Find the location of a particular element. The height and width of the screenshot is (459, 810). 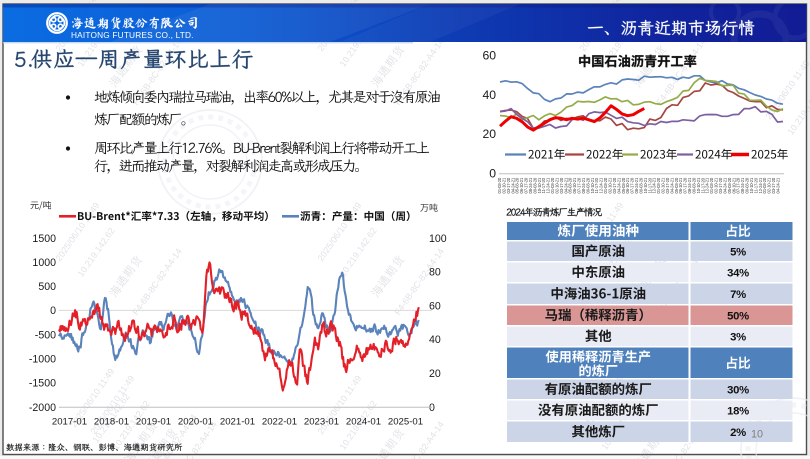

svg-text: 100 is located at coordinates (438, 239).